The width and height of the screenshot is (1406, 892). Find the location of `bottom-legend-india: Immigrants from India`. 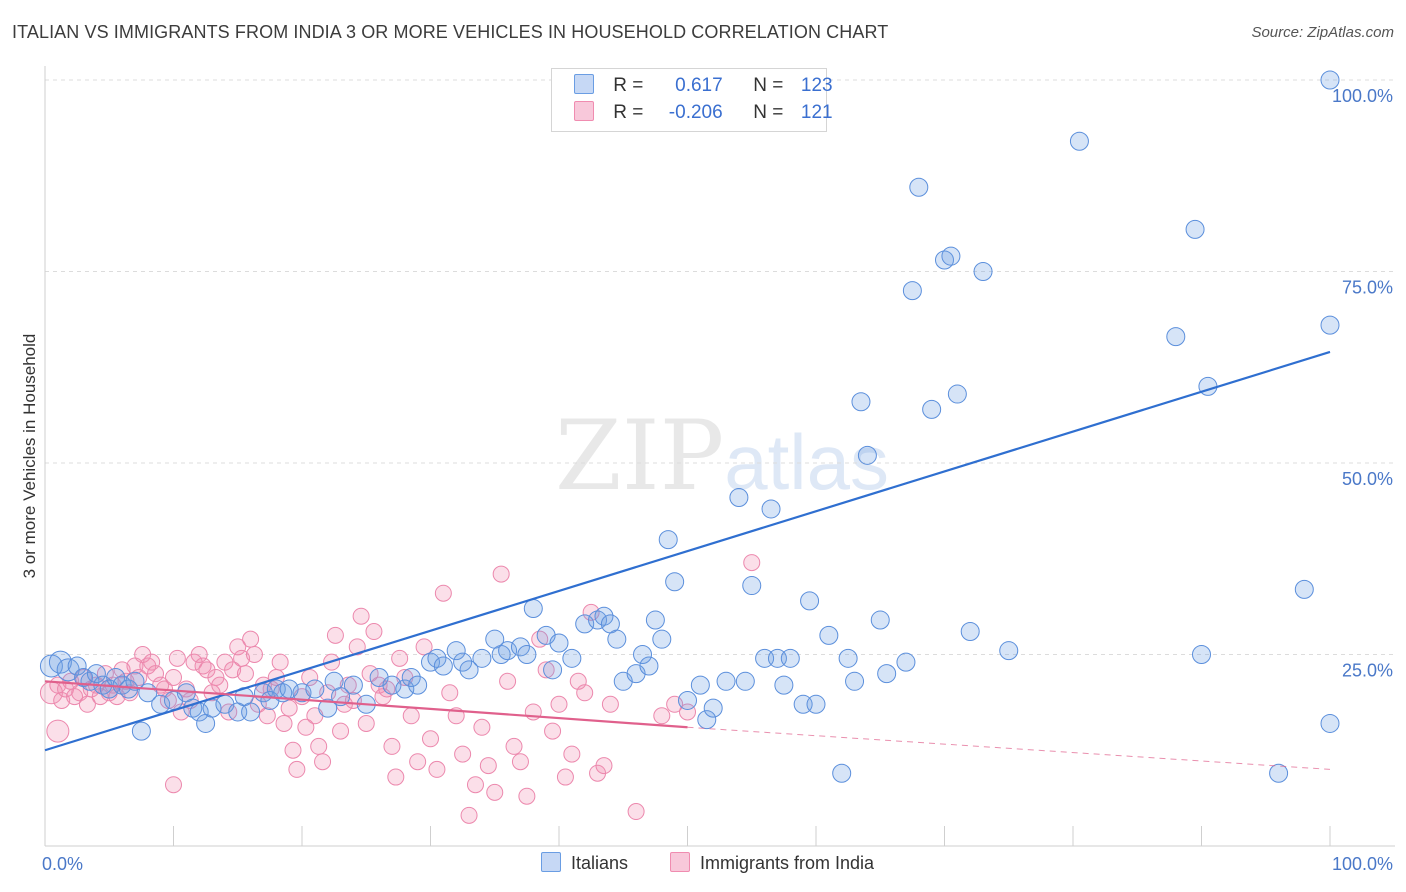

bottom-legend-india: Immigrants from India is located at coordinates (772, 863).